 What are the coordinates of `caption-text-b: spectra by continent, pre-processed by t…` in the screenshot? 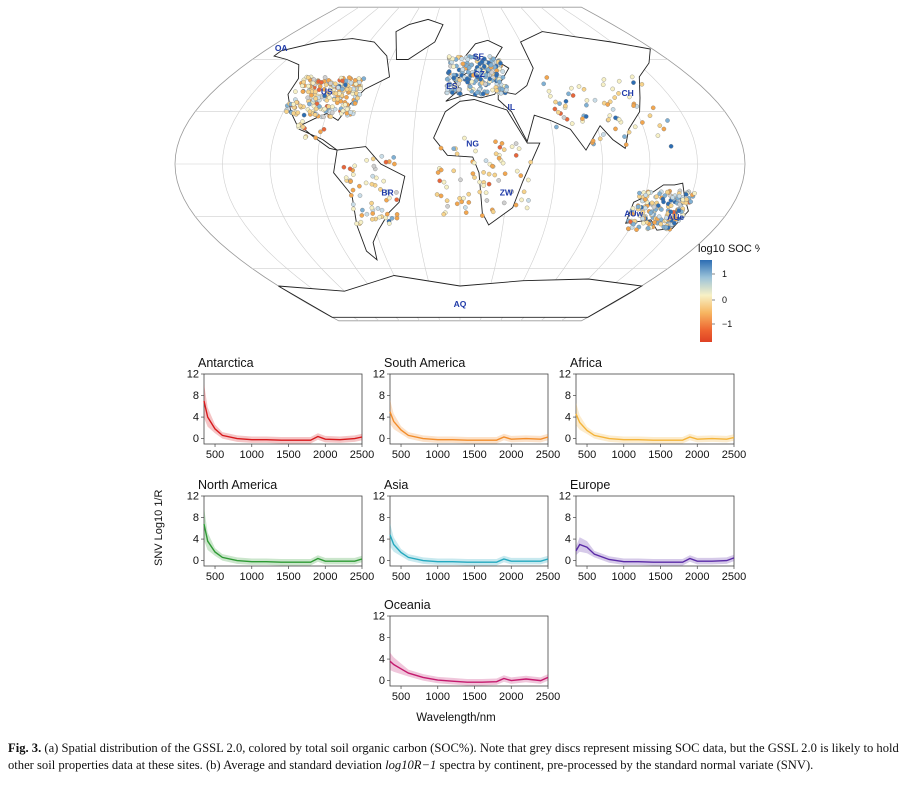 It's located at (626, 765).